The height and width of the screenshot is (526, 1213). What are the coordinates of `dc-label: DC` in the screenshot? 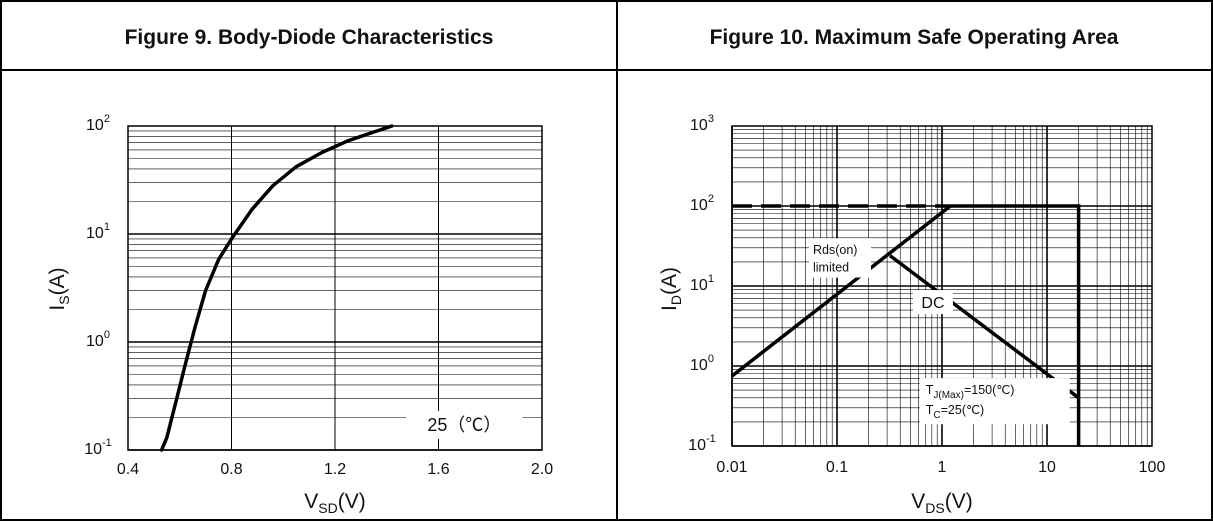 It's located at (932, 303).